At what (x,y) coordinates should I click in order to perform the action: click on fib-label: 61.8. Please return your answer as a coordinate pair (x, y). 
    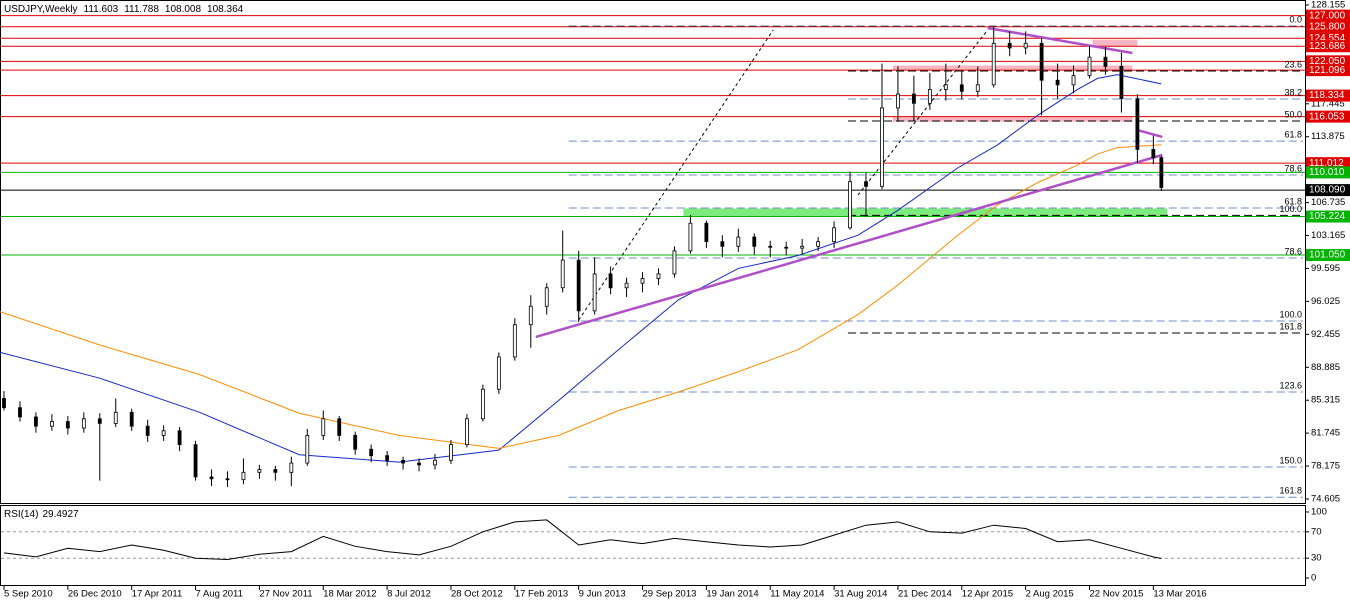
    Looking at the image, I should click on (1293, 134).